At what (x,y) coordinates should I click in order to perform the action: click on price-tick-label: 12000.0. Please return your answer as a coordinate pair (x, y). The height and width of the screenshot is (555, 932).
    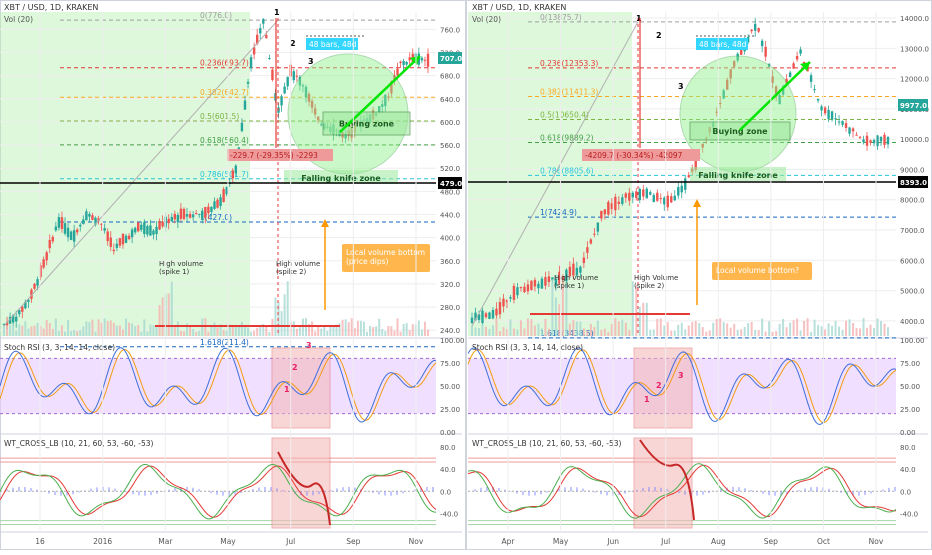
    Looking at the image, I should click on (914, 80).